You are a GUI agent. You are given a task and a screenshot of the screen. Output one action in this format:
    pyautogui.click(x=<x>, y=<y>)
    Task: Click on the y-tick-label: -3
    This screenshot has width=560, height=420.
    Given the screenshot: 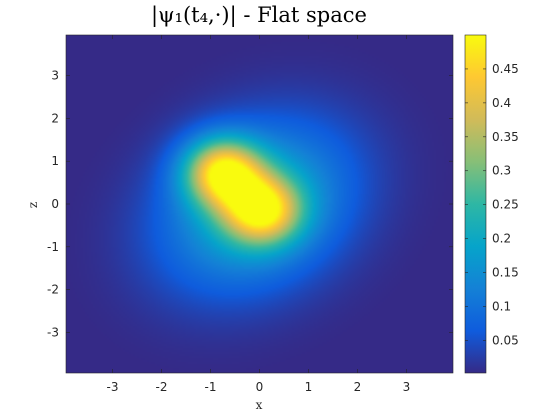 What is the action you would take?
    pyautogui.click(x=53, y=332)
    